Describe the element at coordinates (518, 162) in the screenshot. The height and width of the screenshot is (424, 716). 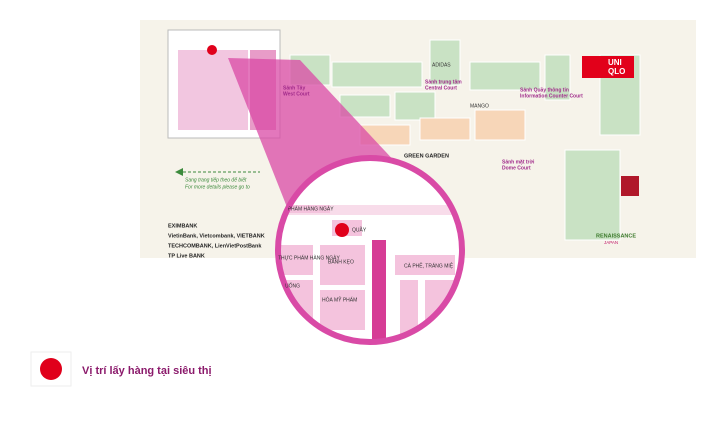
I see `court-label: Sảnh mặt trời` at that location.